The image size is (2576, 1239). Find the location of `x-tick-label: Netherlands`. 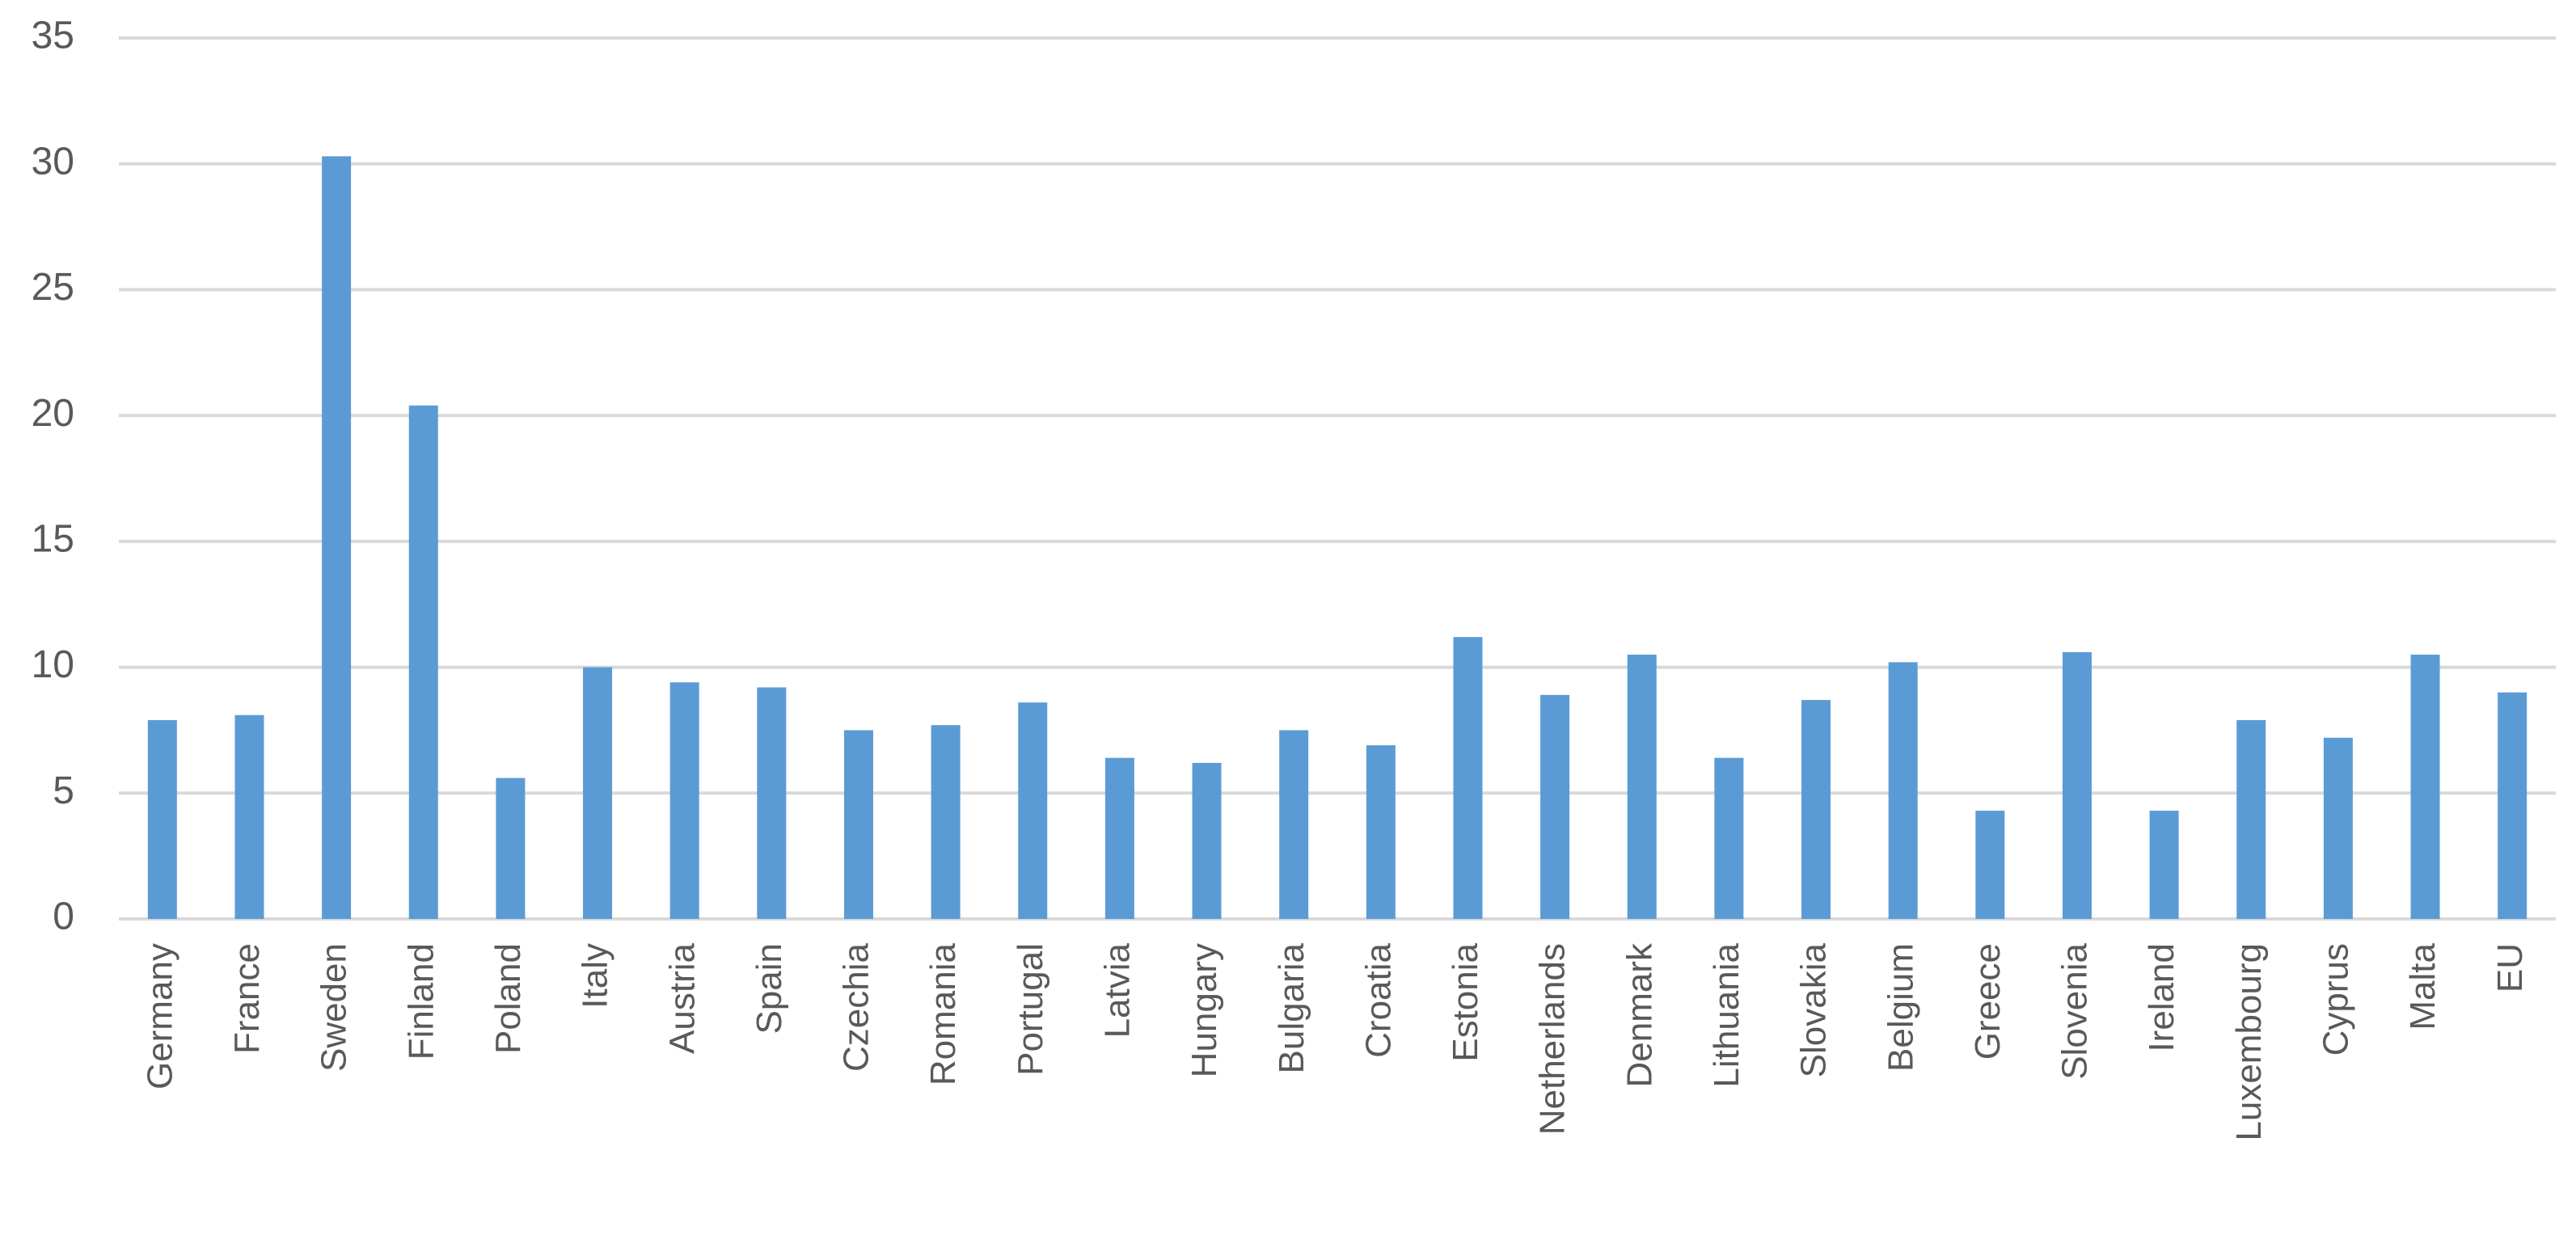

x-tick-label: Netherlands is located at coordinates (1553, 1039).